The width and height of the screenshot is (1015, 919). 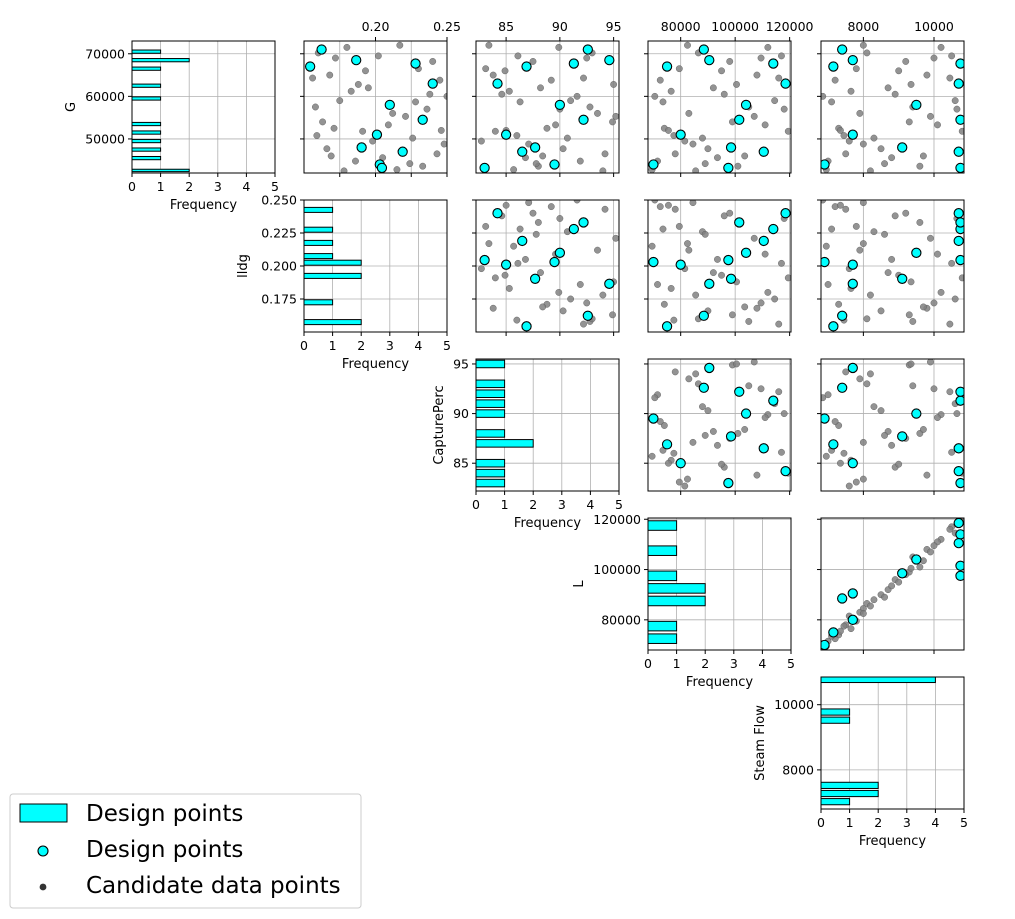 What do you see at coordinates (375, 364) in the screenshot?
I see `x-axis-label: Frequency` at bounding box center [375, 364].